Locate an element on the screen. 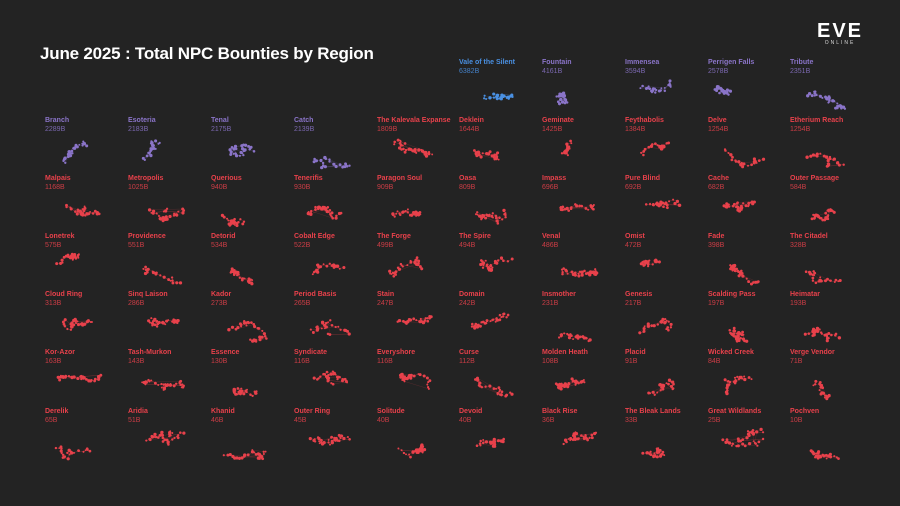 The image size is (900, 506). region-name-label: Outer Ring is located at coordinates (312, 411).